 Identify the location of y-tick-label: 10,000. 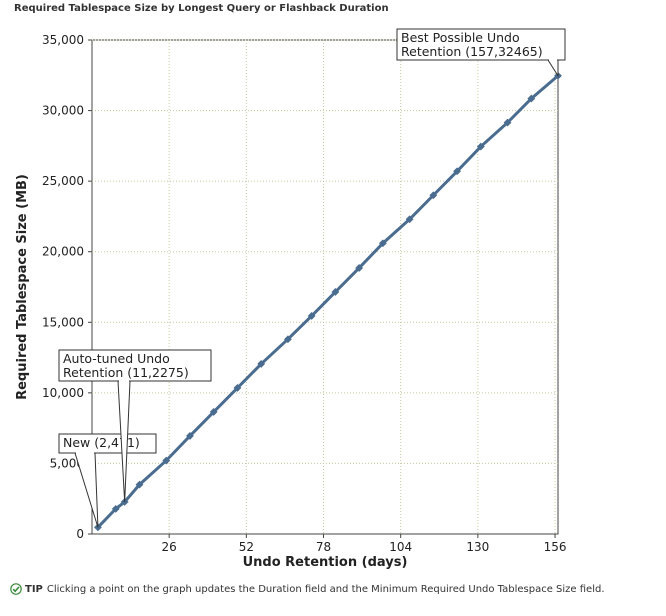
(63, 393).